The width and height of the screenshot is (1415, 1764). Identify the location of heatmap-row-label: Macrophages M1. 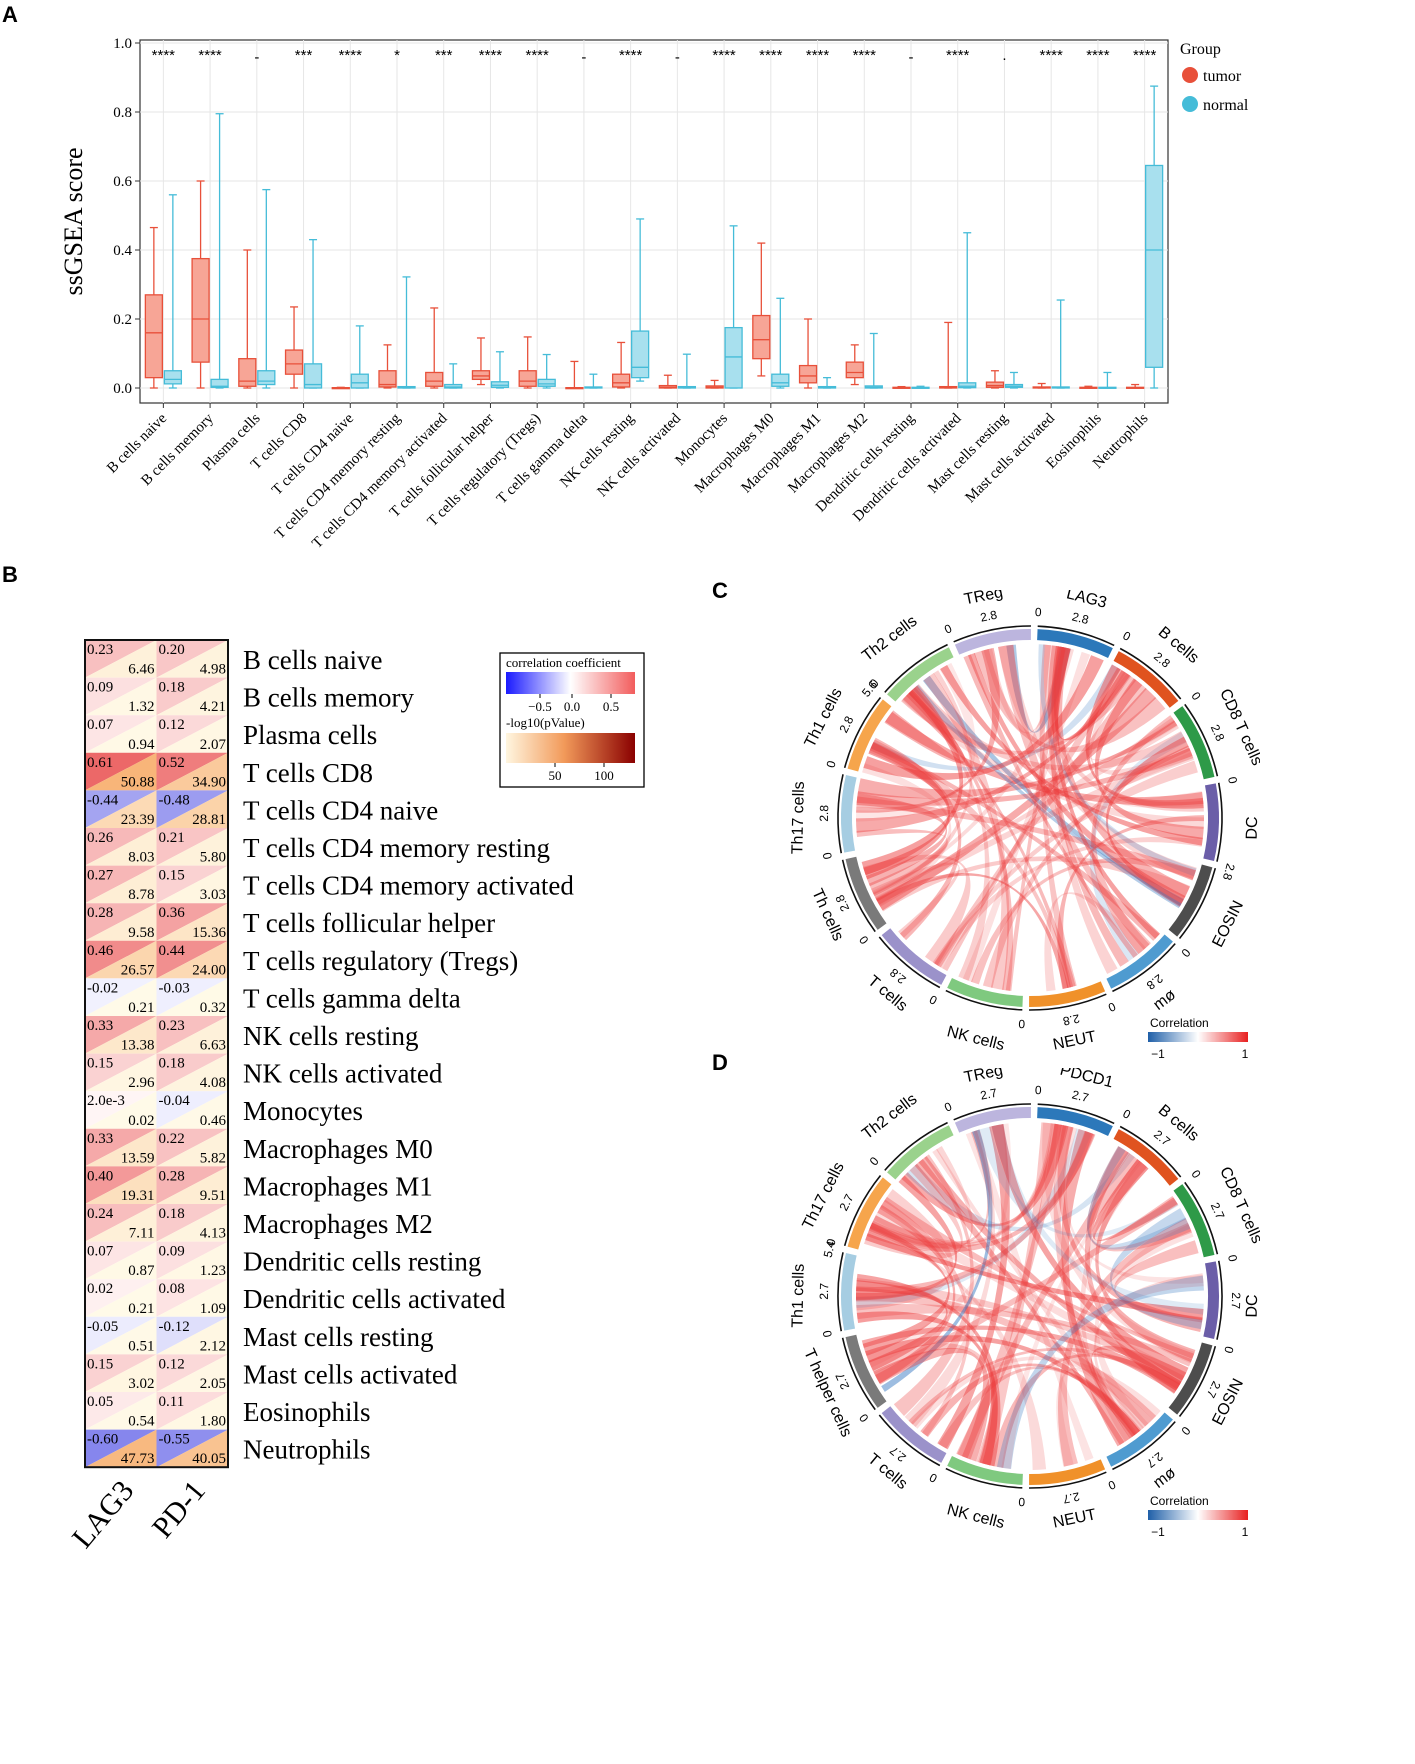
(338, 1186).